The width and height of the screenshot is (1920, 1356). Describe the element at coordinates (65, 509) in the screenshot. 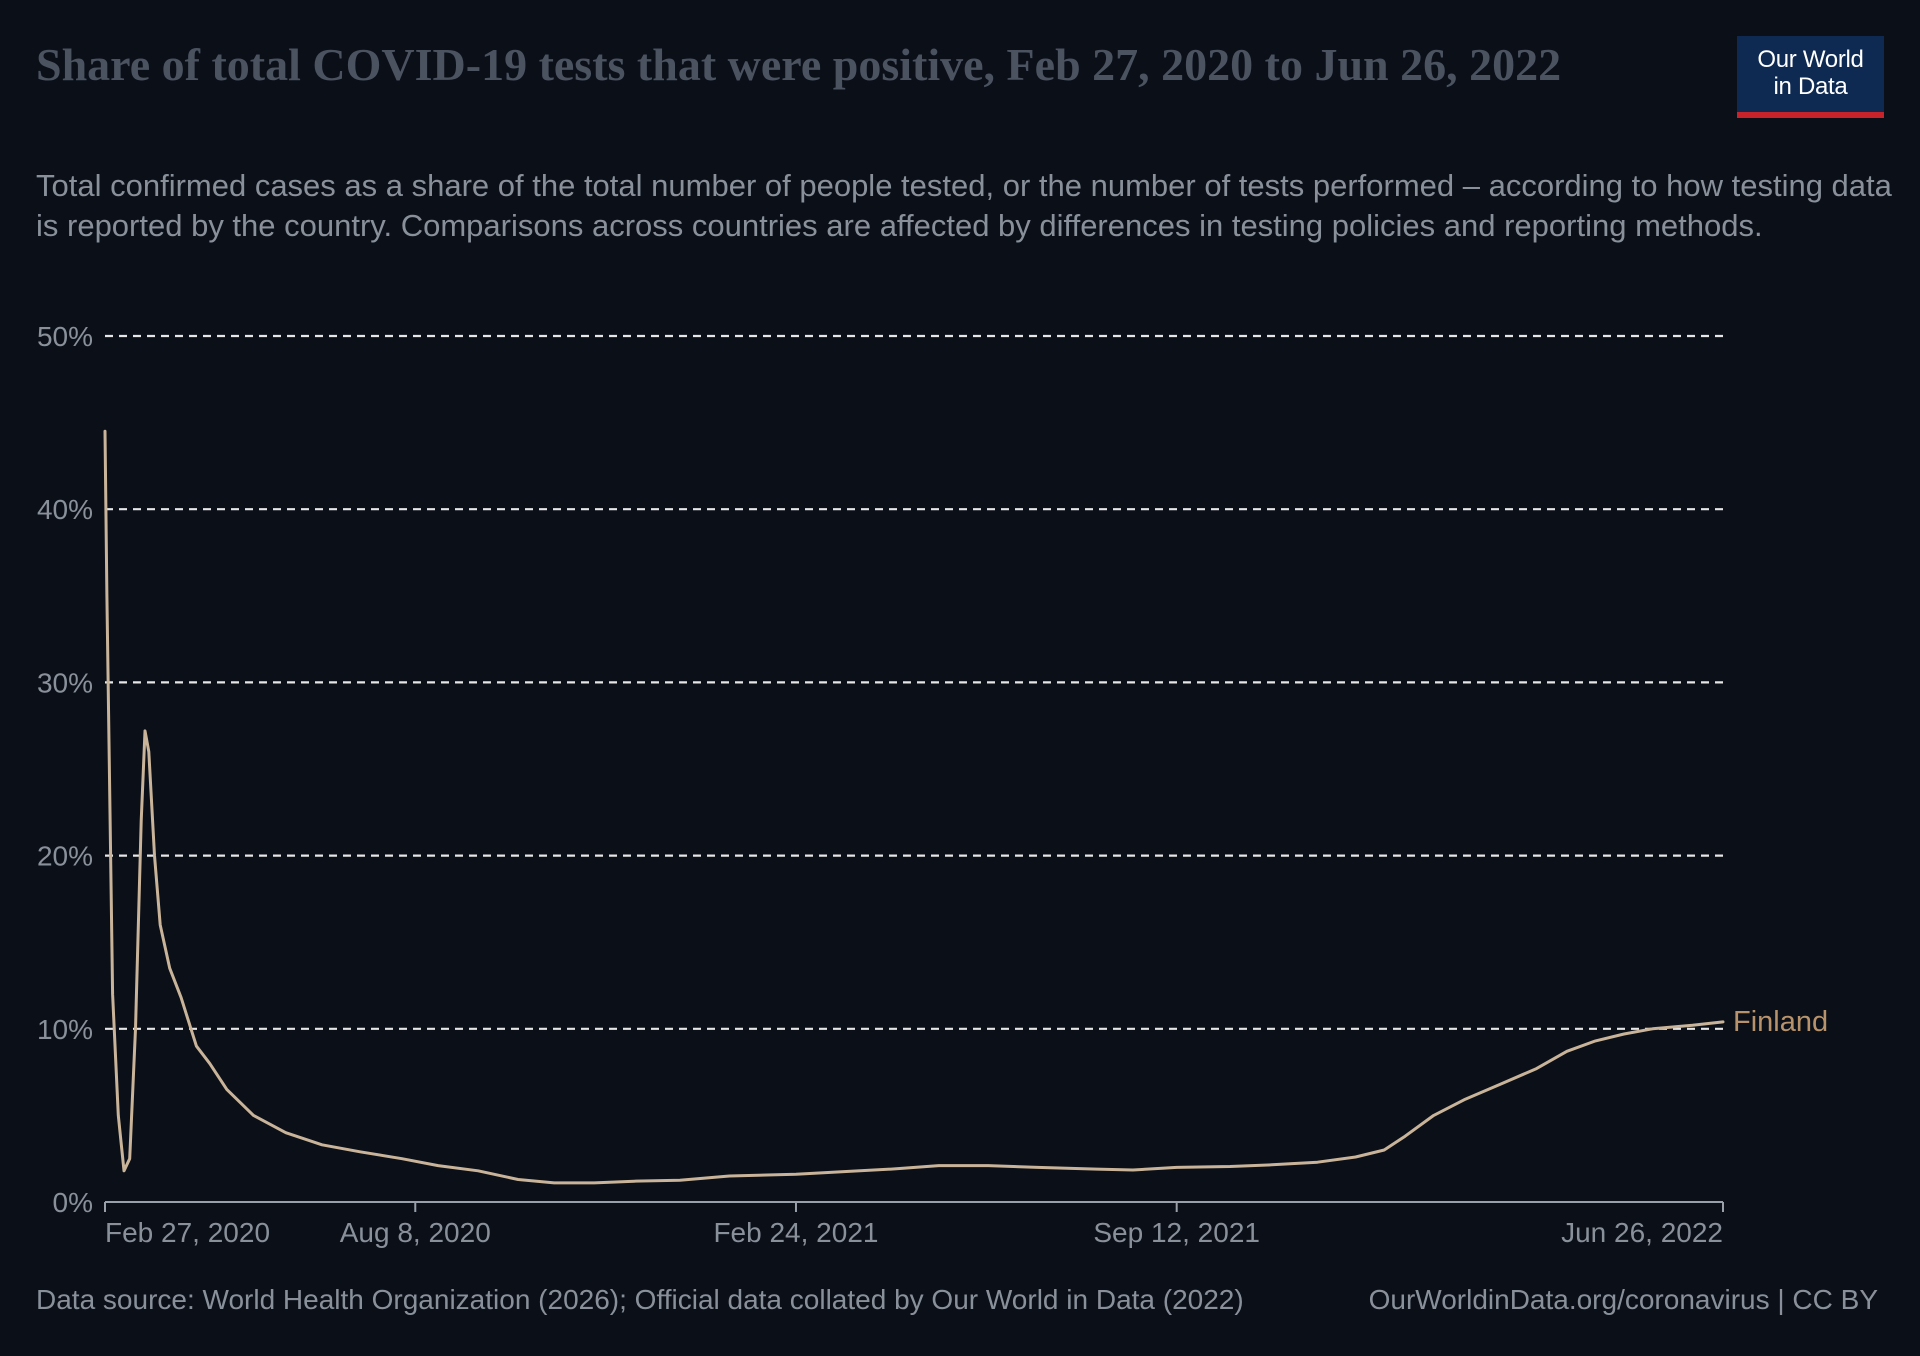

I see `y-tick-label: 40%` at that location.